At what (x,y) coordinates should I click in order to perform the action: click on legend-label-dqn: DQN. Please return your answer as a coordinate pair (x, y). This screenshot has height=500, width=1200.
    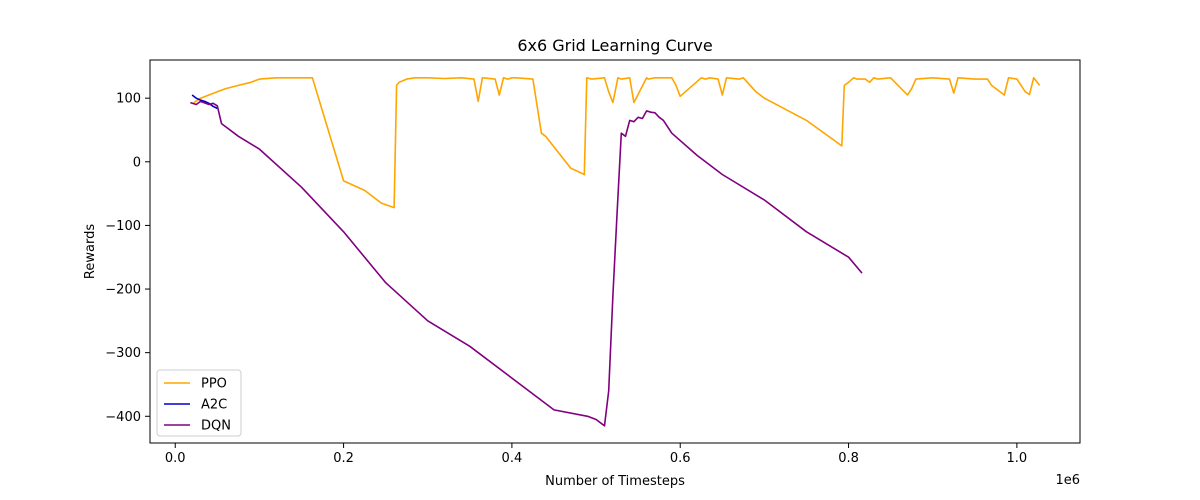
    Looking at the image, I should click on (216, 426).